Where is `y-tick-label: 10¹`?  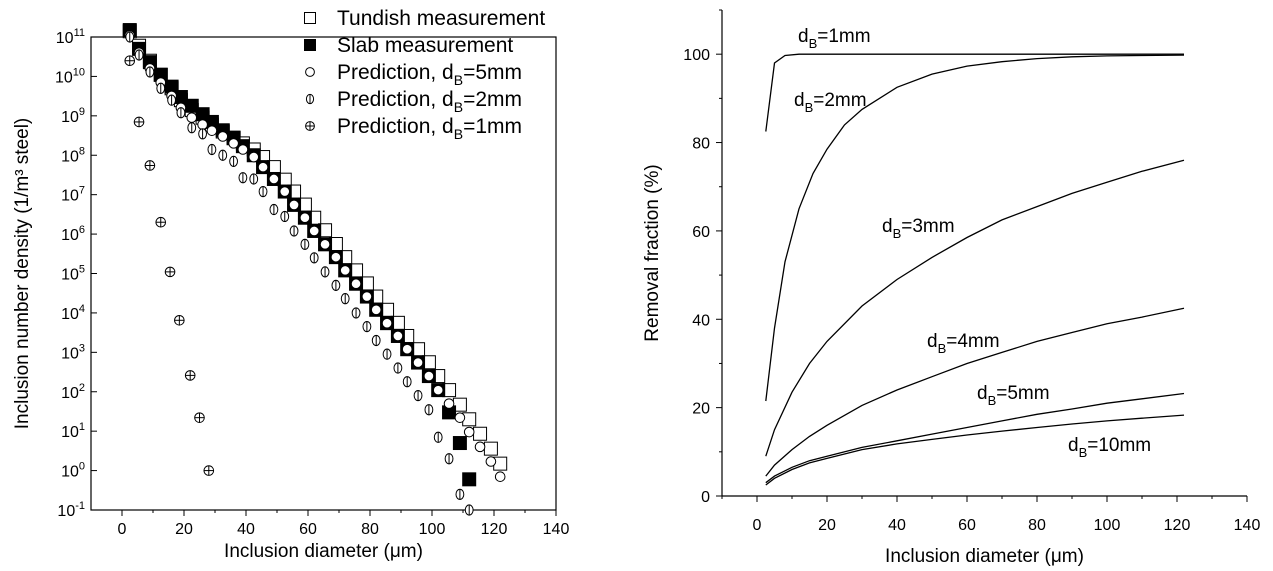 y-tick-label: 10¹ is located at coordinates (73, 431).